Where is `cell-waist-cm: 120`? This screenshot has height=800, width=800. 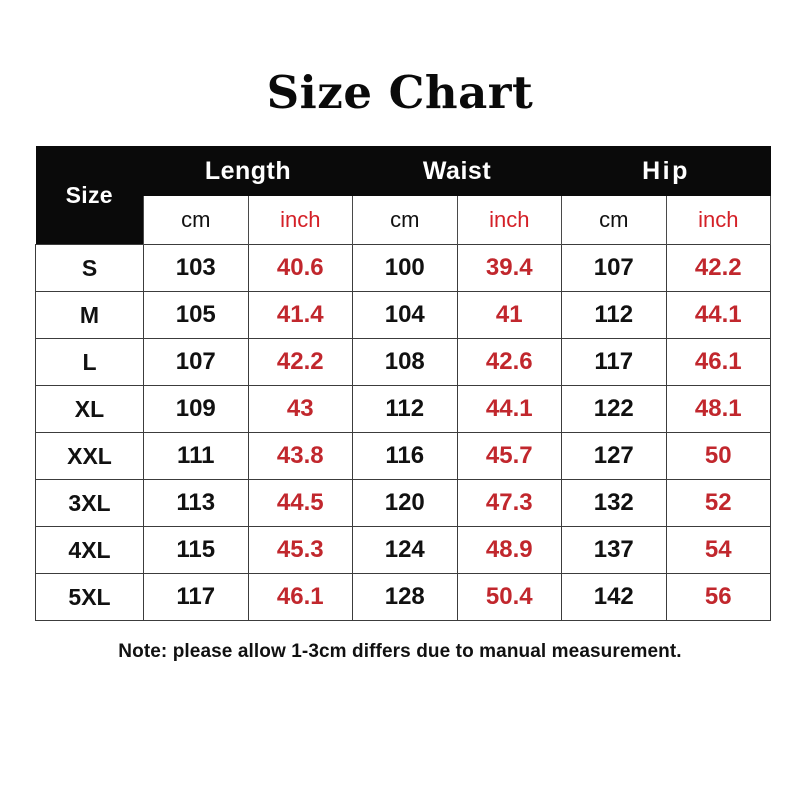
cell-waist-cm: 120 is located at coordinates (405, 503).